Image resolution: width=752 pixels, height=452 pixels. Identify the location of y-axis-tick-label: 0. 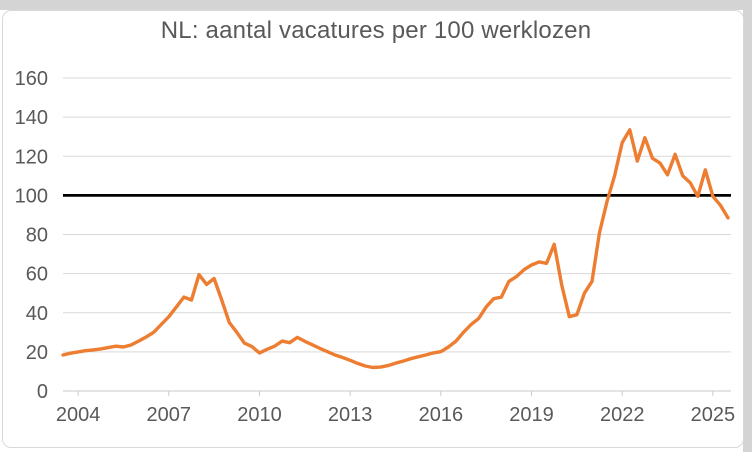
(42, 392).